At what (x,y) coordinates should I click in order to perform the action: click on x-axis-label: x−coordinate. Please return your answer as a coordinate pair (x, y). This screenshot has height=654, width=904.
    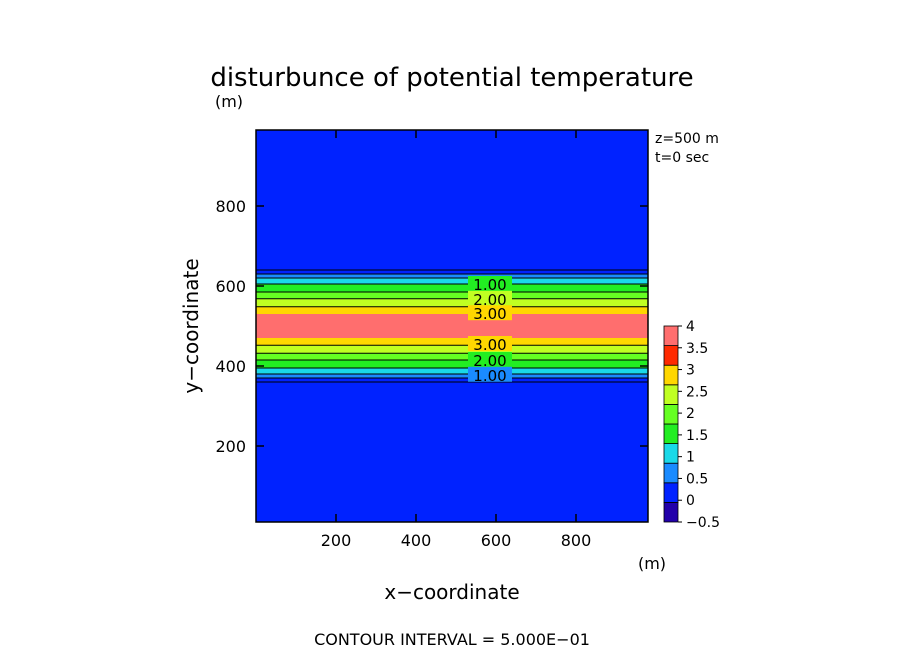
    Looking at the image, I should click on (451, 592).